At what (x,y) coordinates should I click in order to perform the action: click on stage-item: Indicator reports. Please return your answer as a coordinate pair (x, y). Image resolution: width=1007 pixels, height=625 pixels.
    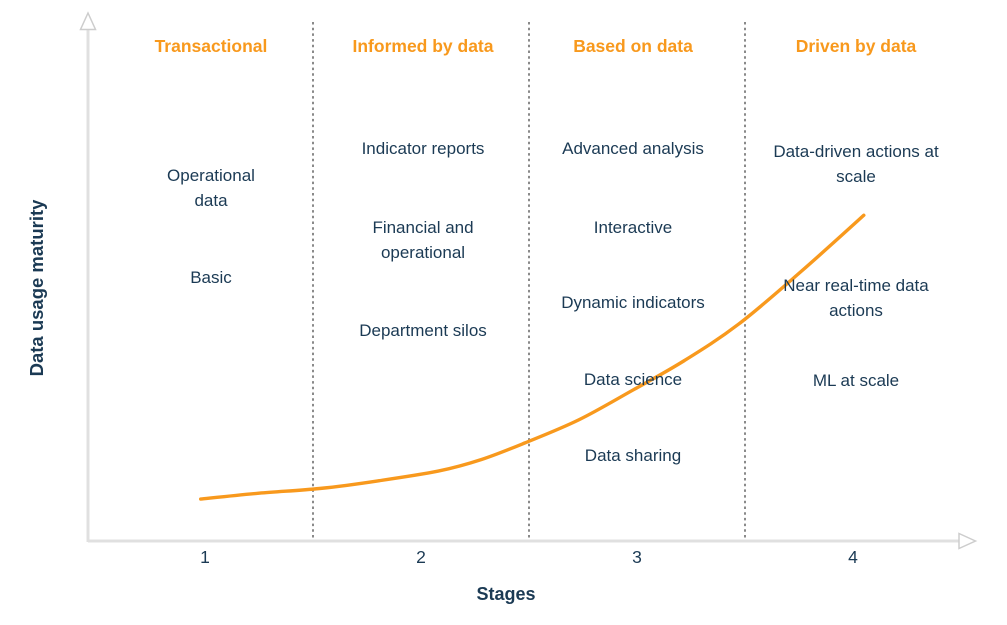
    Looking at the image, I should click on (423, 148).